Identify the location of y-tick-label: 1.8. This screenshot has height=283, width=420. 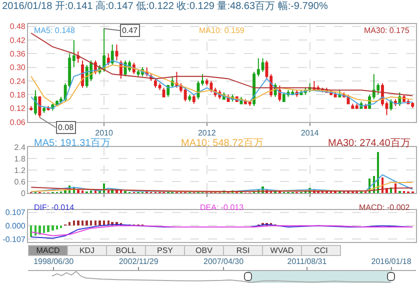
(20, 159).